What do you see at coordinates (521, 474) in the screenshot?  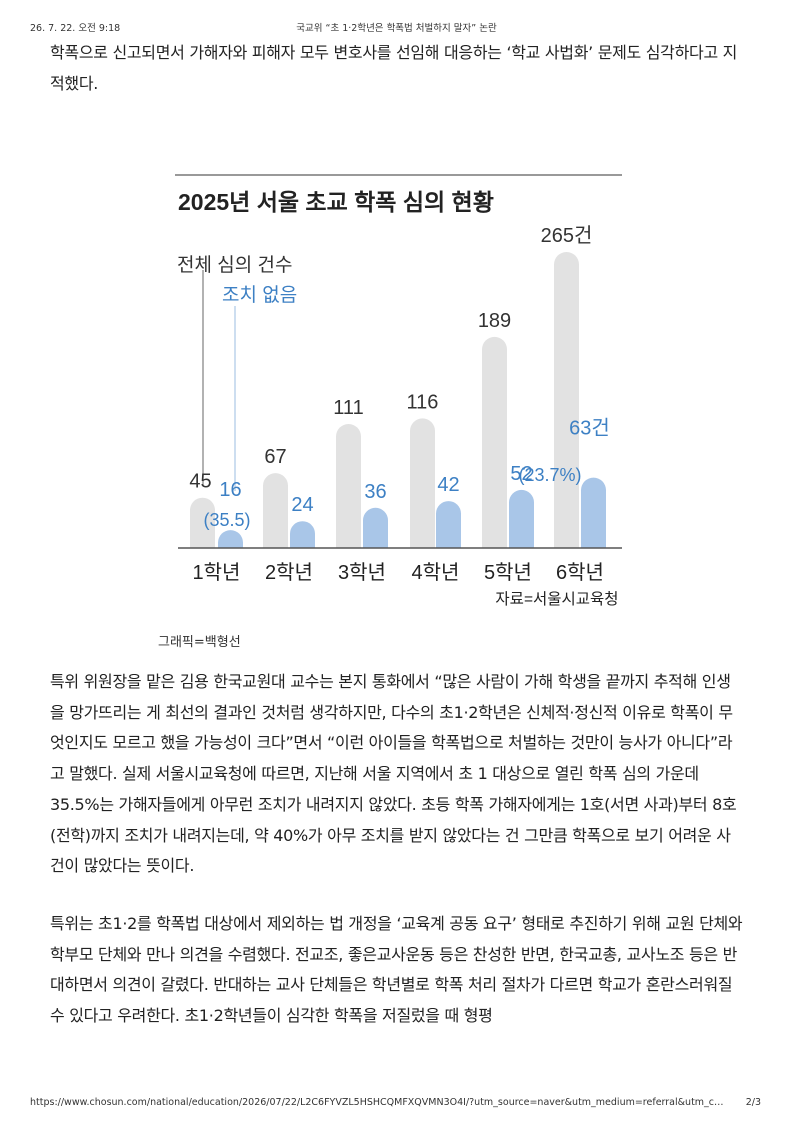 I see `value-label-none-5: 52` at bounding box center [521, 474].